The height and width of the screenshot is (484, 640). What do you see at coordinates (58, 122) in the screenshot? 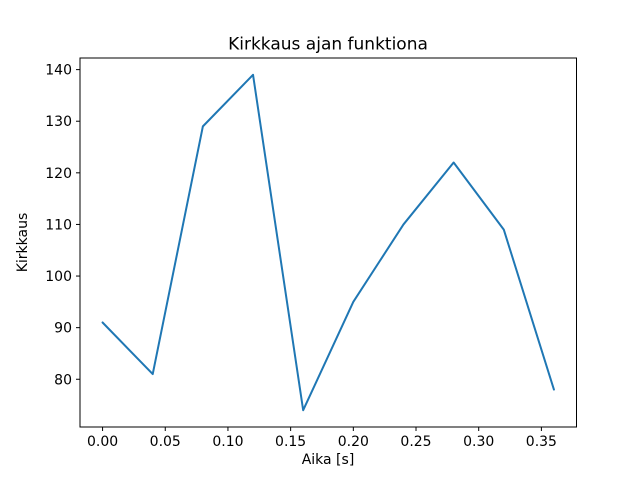
I see `y-tick-label: 130` at bounding box center [58, 122].